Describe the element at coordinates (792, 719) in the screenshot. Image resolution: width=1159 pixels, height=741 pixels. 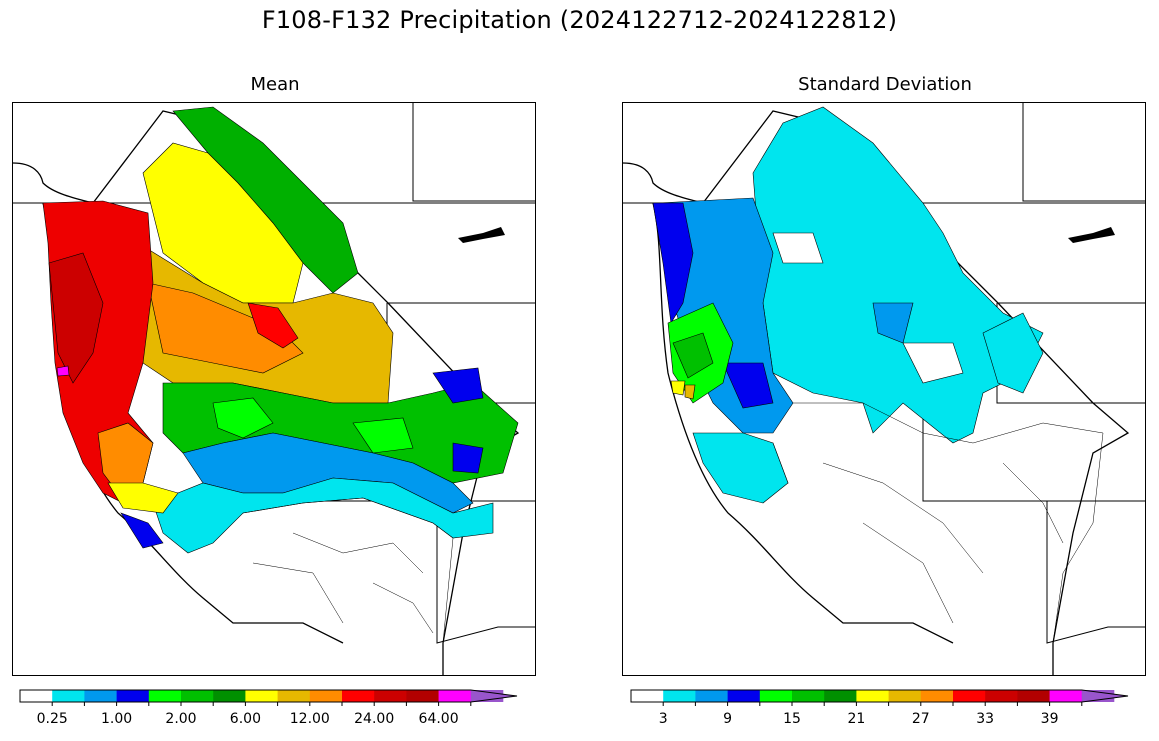
I see `colorbar-tick-label: 15` at that location.